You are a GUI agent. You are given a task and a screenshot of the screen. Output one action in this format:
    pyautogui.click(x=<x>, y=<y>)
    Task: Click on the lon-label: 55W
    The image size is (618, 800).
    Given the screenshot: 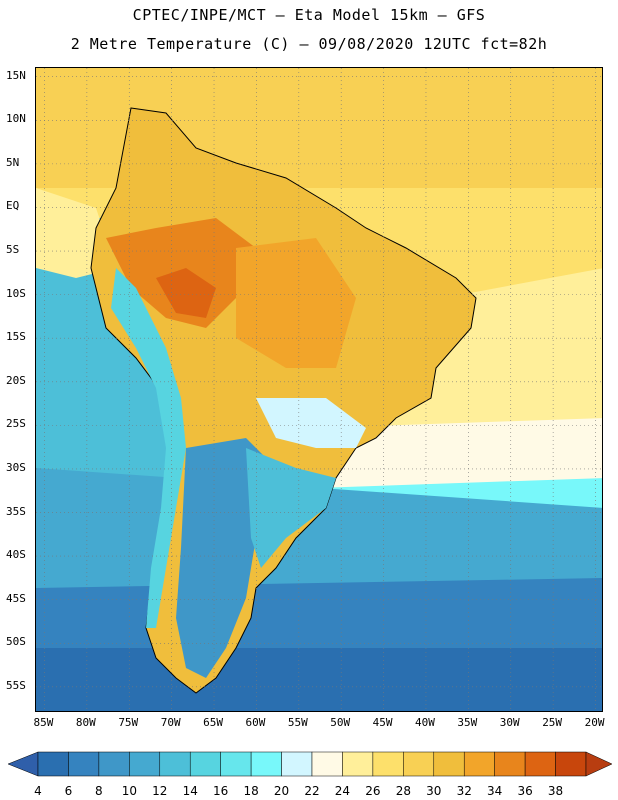 What is the action you would take?
    pyautogui.click(x=297, y=722)
    